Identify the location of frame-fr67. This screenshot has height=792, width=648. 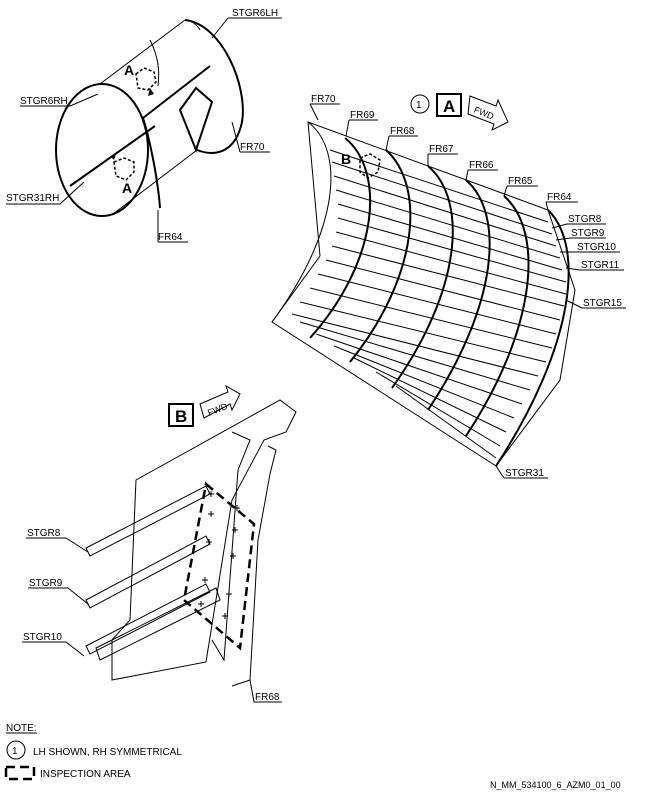
(422, 277).